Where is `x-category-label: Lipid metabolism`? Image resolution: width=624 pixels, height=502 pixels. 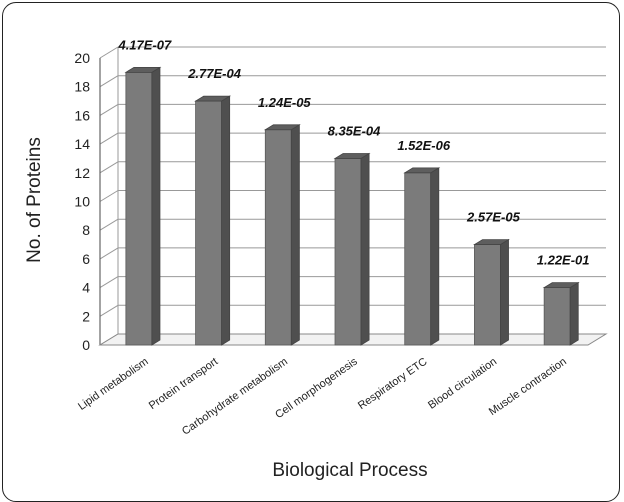
x-category-label: Lipid metabolism is located at coordinates (113, 384).